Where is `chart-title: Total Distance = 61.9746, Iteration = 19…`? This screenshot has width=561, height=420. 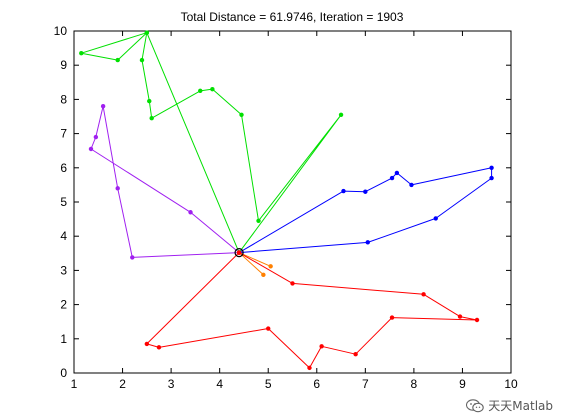
chart-title: Total Distance = 61.9746, Iteration = 19… is located at coordinates (292, 17).